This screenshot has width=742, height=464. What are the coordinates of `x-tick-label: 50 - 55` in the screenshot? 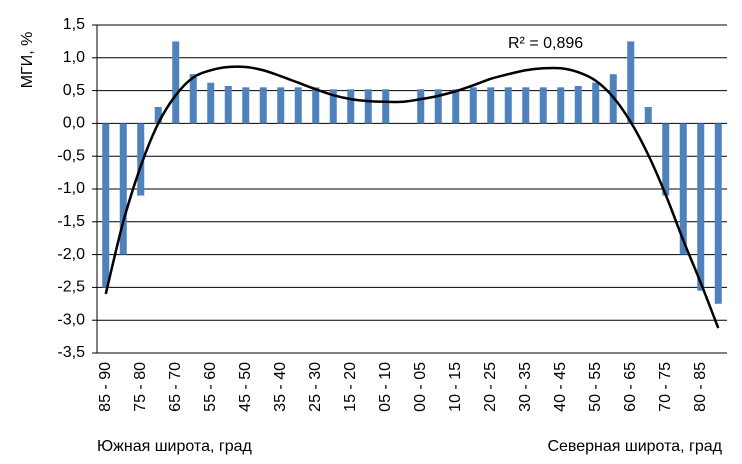 It's located at (595, 387).